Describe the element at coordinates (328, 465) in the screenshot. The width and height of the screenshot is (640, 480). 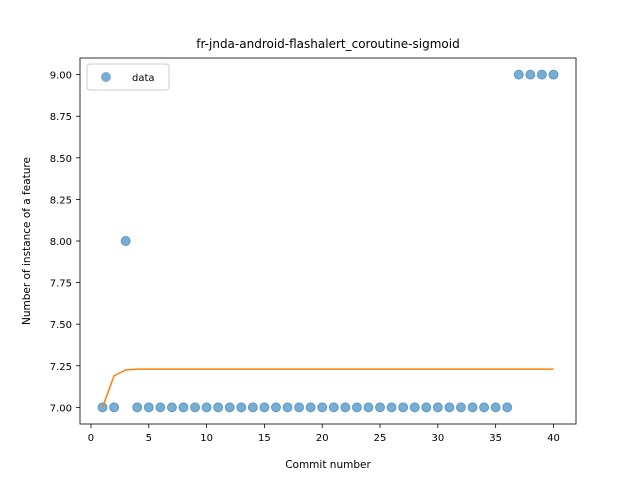
I see `x-axis-label: Commit number` at that location.